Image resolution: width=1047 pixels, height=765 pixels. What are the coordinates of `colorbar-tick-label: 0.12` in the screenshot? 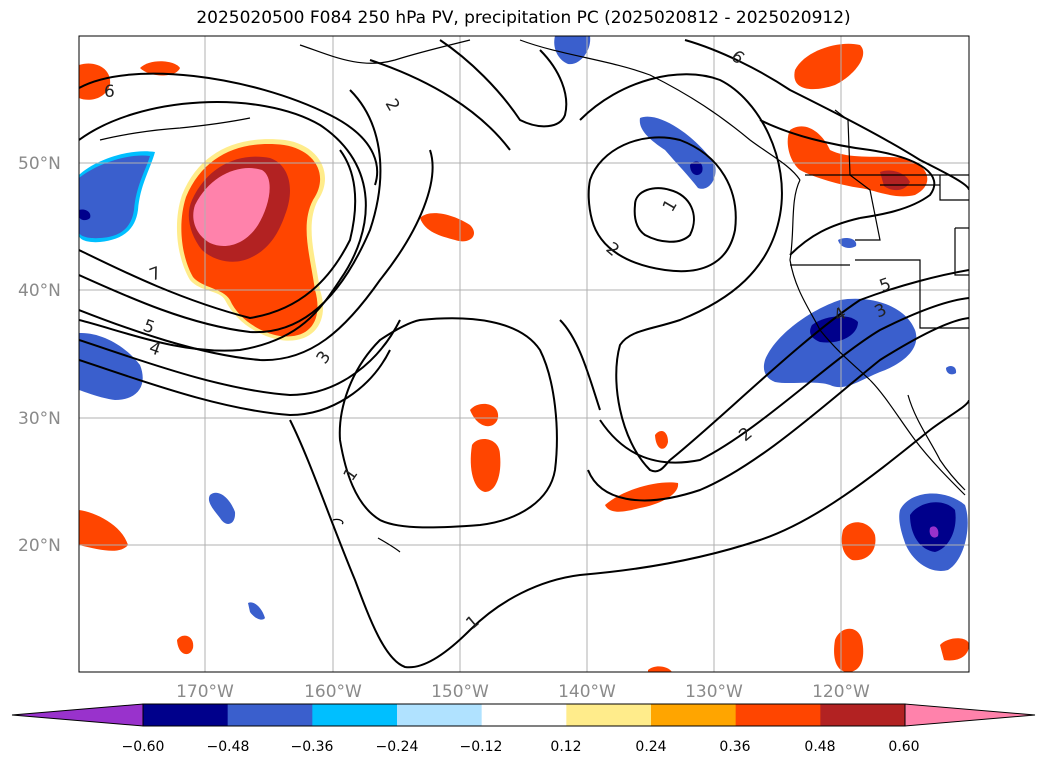 It's located at (565, 747).